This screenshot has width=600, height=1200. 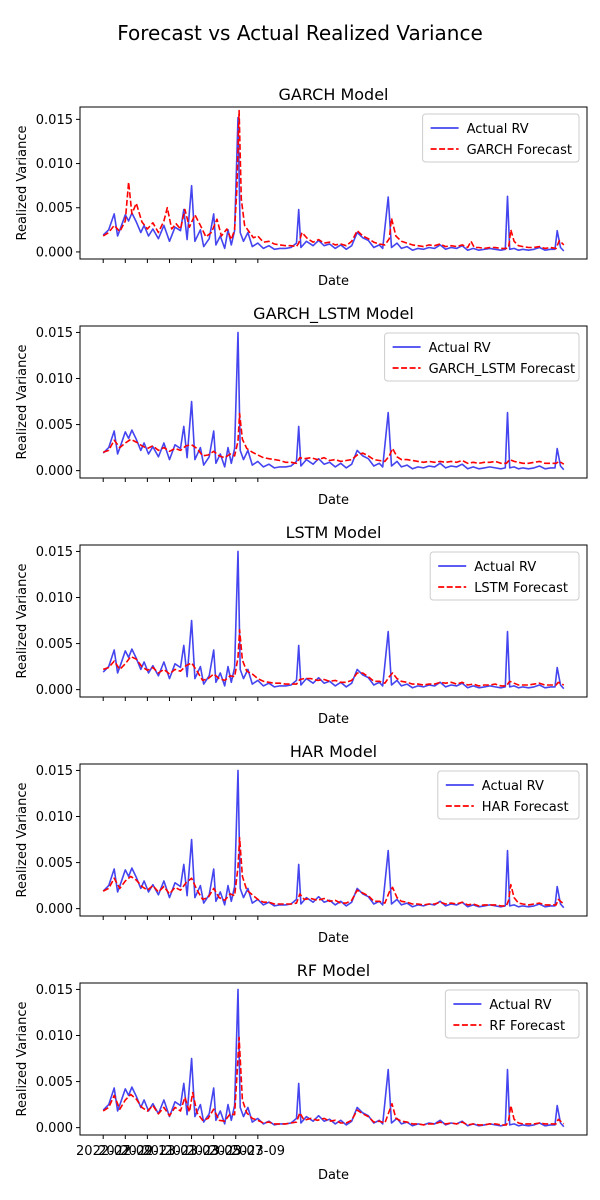 I want to click on legend-entry-label: GARCH_LSTM Forecast, so click(x=502, y=369).